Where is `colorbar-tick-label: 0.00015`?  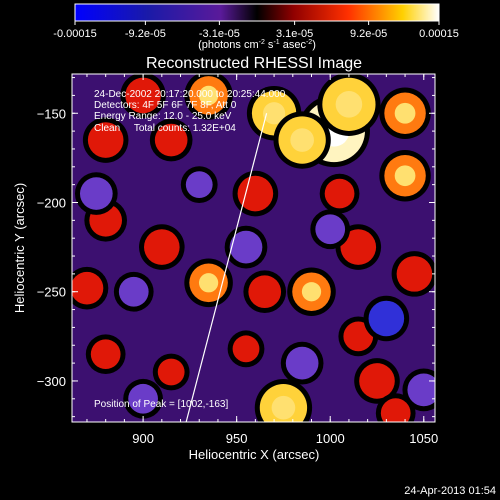
colorbar-tick-label: 0.00015 is located at coordinates (439, 34).